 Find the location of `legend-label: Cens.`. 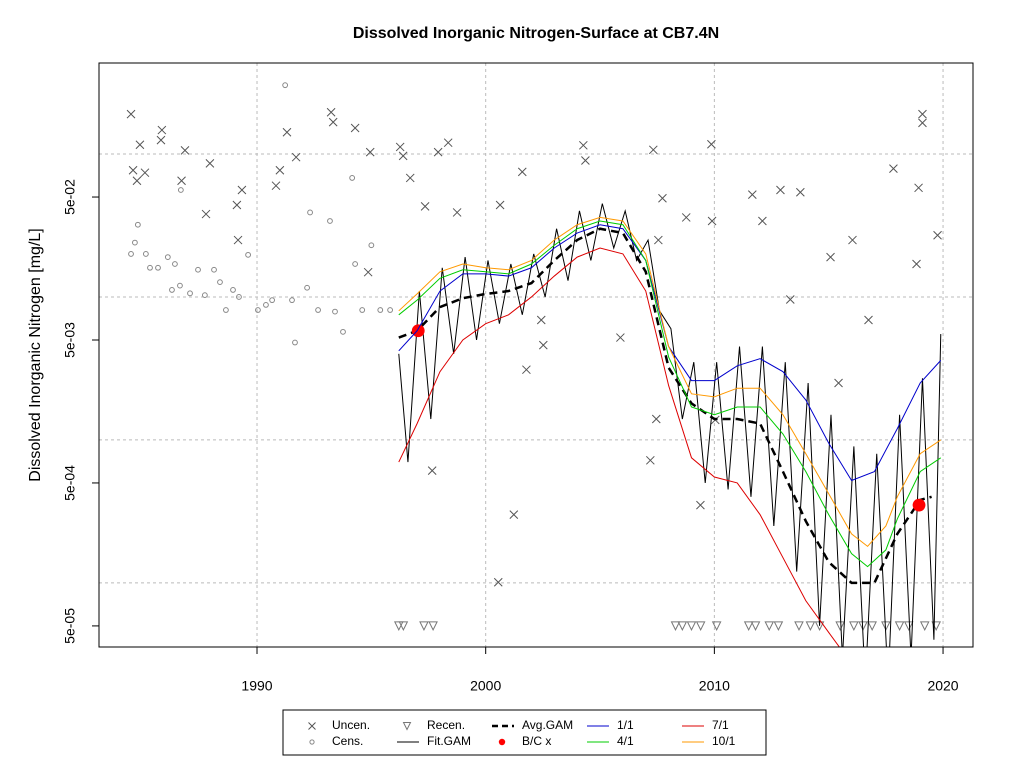

legend-label: Cens. is located at coordinates (347, 741).